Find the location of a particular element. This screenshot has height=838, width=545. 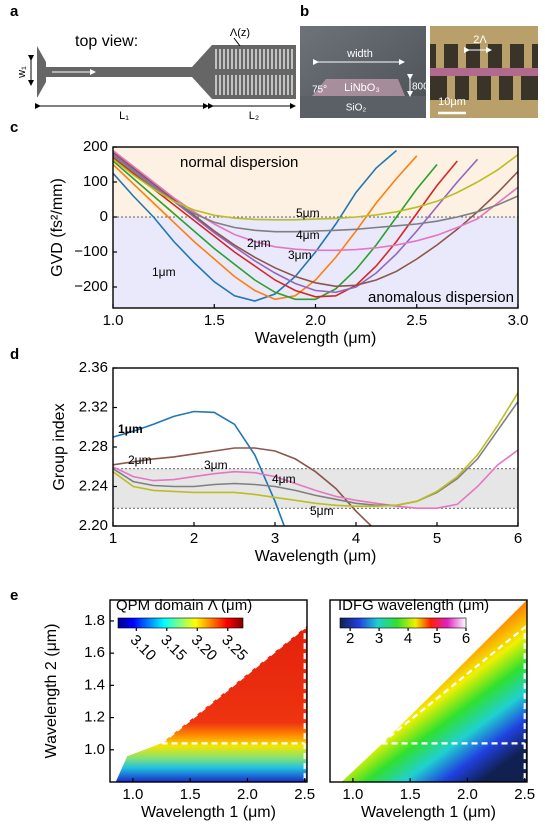

y-axis-title: Group index is located at coordinates (59, 446).